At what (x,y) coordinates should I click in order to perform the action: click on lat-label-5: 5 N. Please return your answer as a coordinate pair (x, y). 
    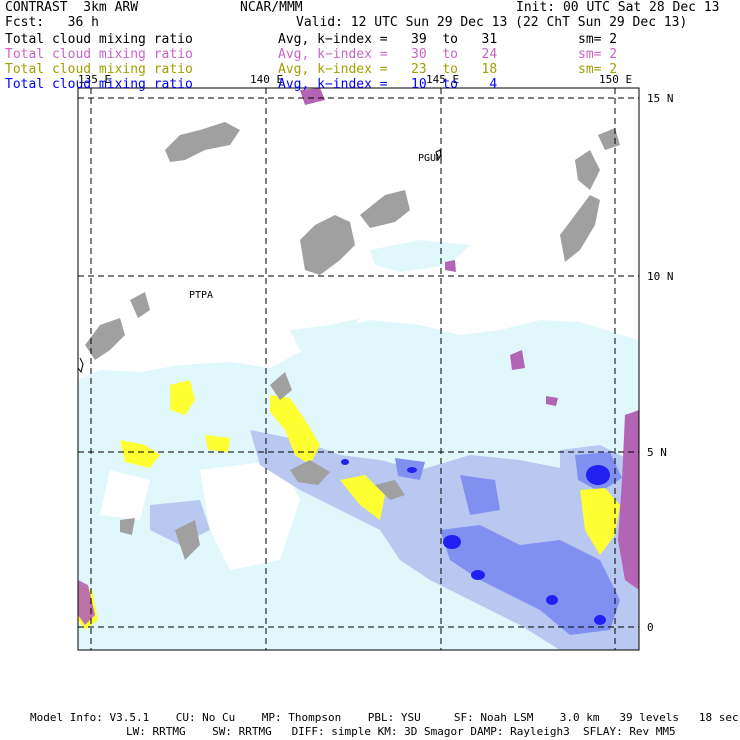
    Looking at the image, I should click on (657, 452).